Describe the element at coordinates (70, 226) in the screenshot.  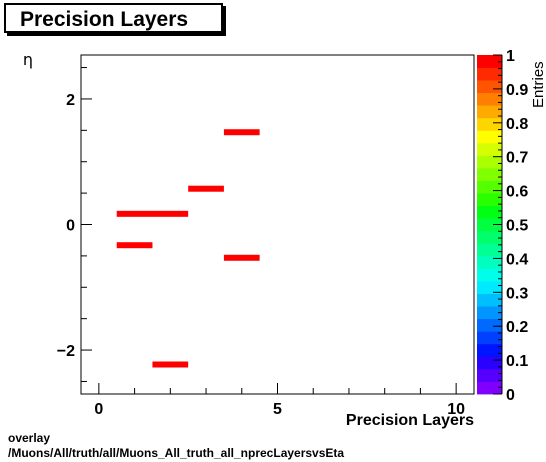
I see `y-tick-label: 0` at that location.